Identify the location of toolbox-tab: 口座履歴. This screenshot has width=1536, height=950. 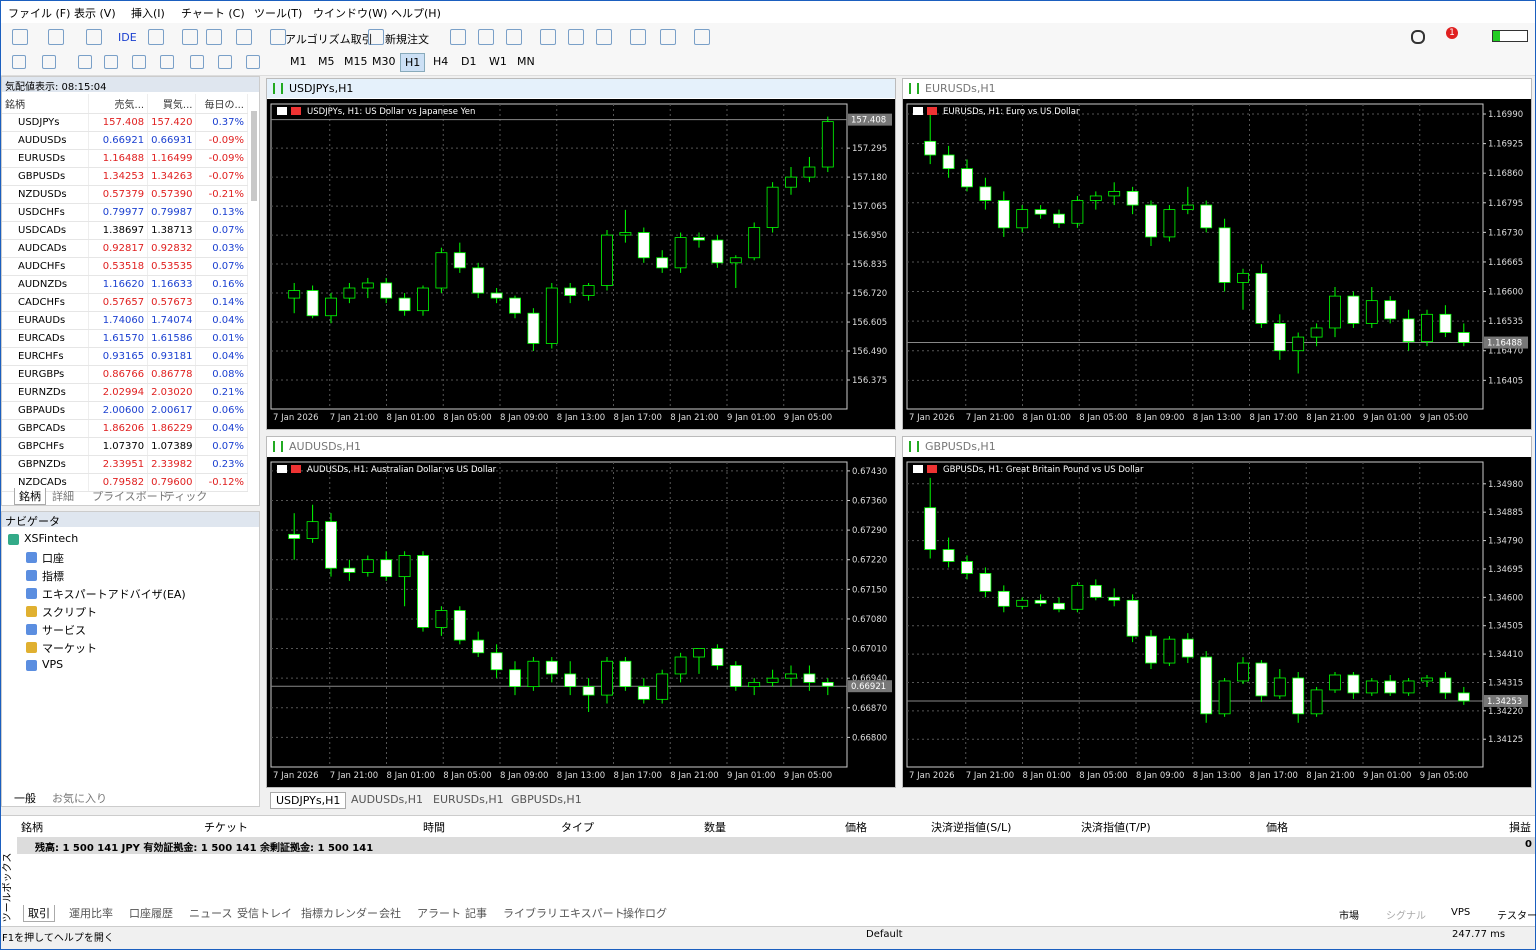
(151, 913).